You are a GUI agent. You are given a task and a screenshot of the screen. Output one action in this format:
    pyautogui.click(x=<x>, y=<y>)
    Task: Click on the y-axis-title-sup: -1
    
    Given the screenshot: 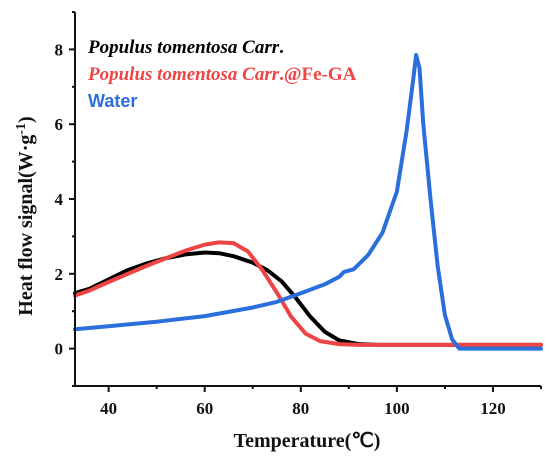 What is the action you would take?
    pyautogui.click(x=21, y=129)
    